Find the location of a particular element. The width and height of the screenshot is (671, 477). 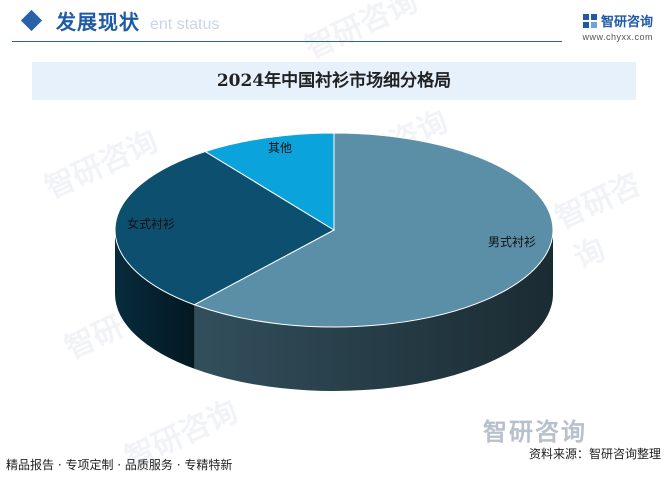

chart-title-band is located at coordinates (334, 81).